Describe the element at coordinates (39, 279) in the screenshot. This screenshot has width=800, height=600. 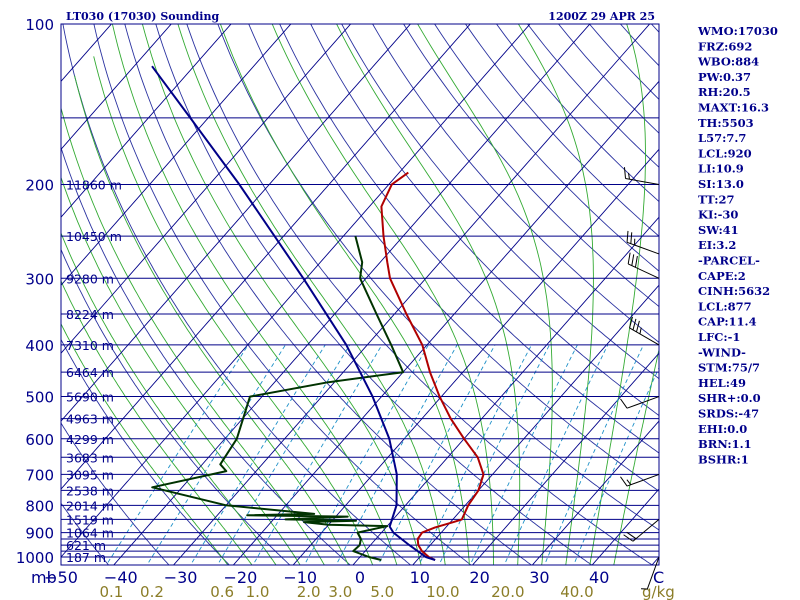
I see `pressure-tick-label: 300` at that location.